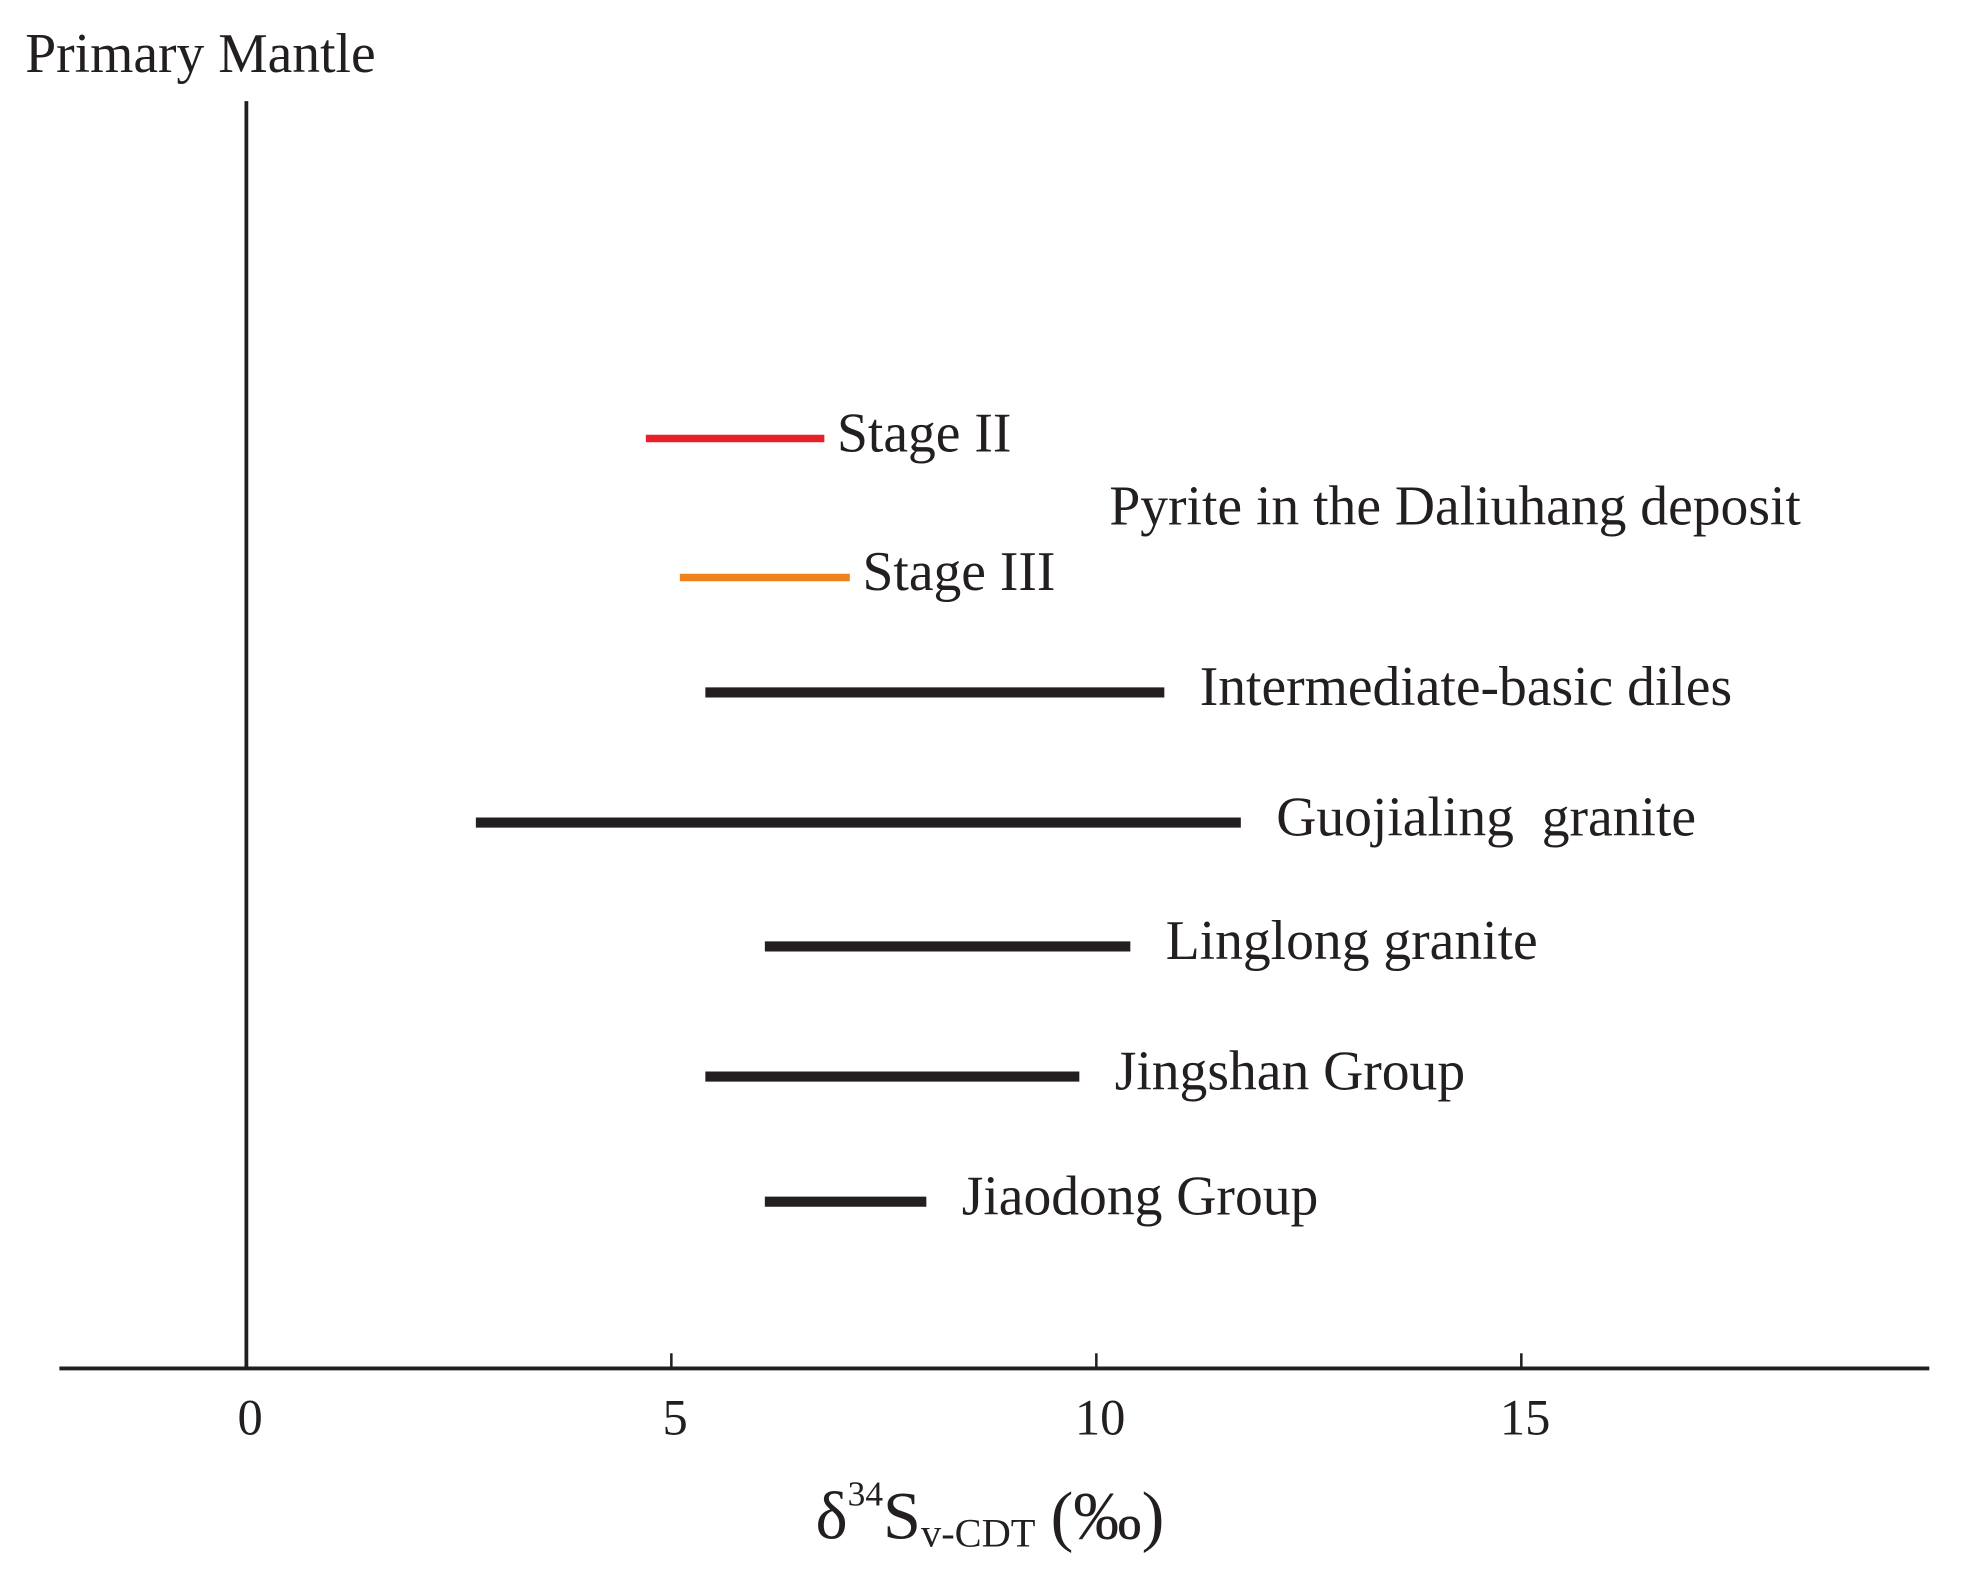 The height and width of the screenshot is (1577, 1971). Describe the element at coordinates (1140, 1196) in the screenshot. I see `range-label: Jiaodong Group` at that location.